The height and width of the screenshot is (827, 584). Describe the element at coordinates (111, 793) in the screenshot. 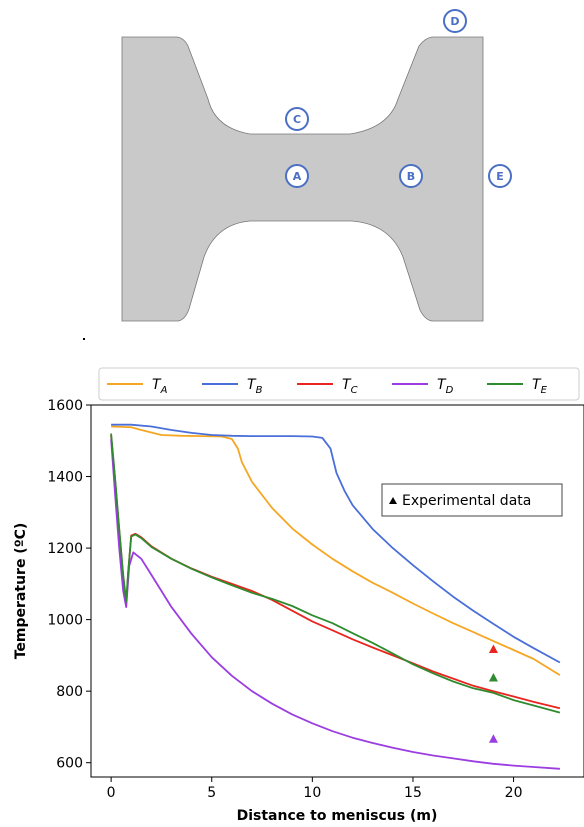

I see `x-tick-label: 0` at that location.